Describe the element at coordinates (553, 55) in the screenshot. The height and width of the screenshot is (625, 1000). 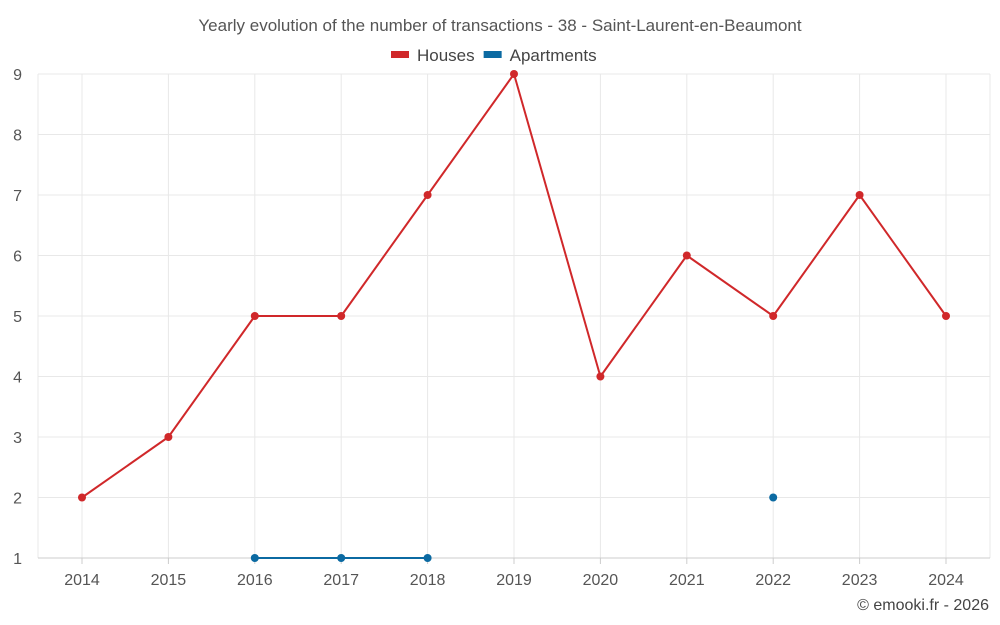
I see `apartments-legend-label: Apartments` at that location.